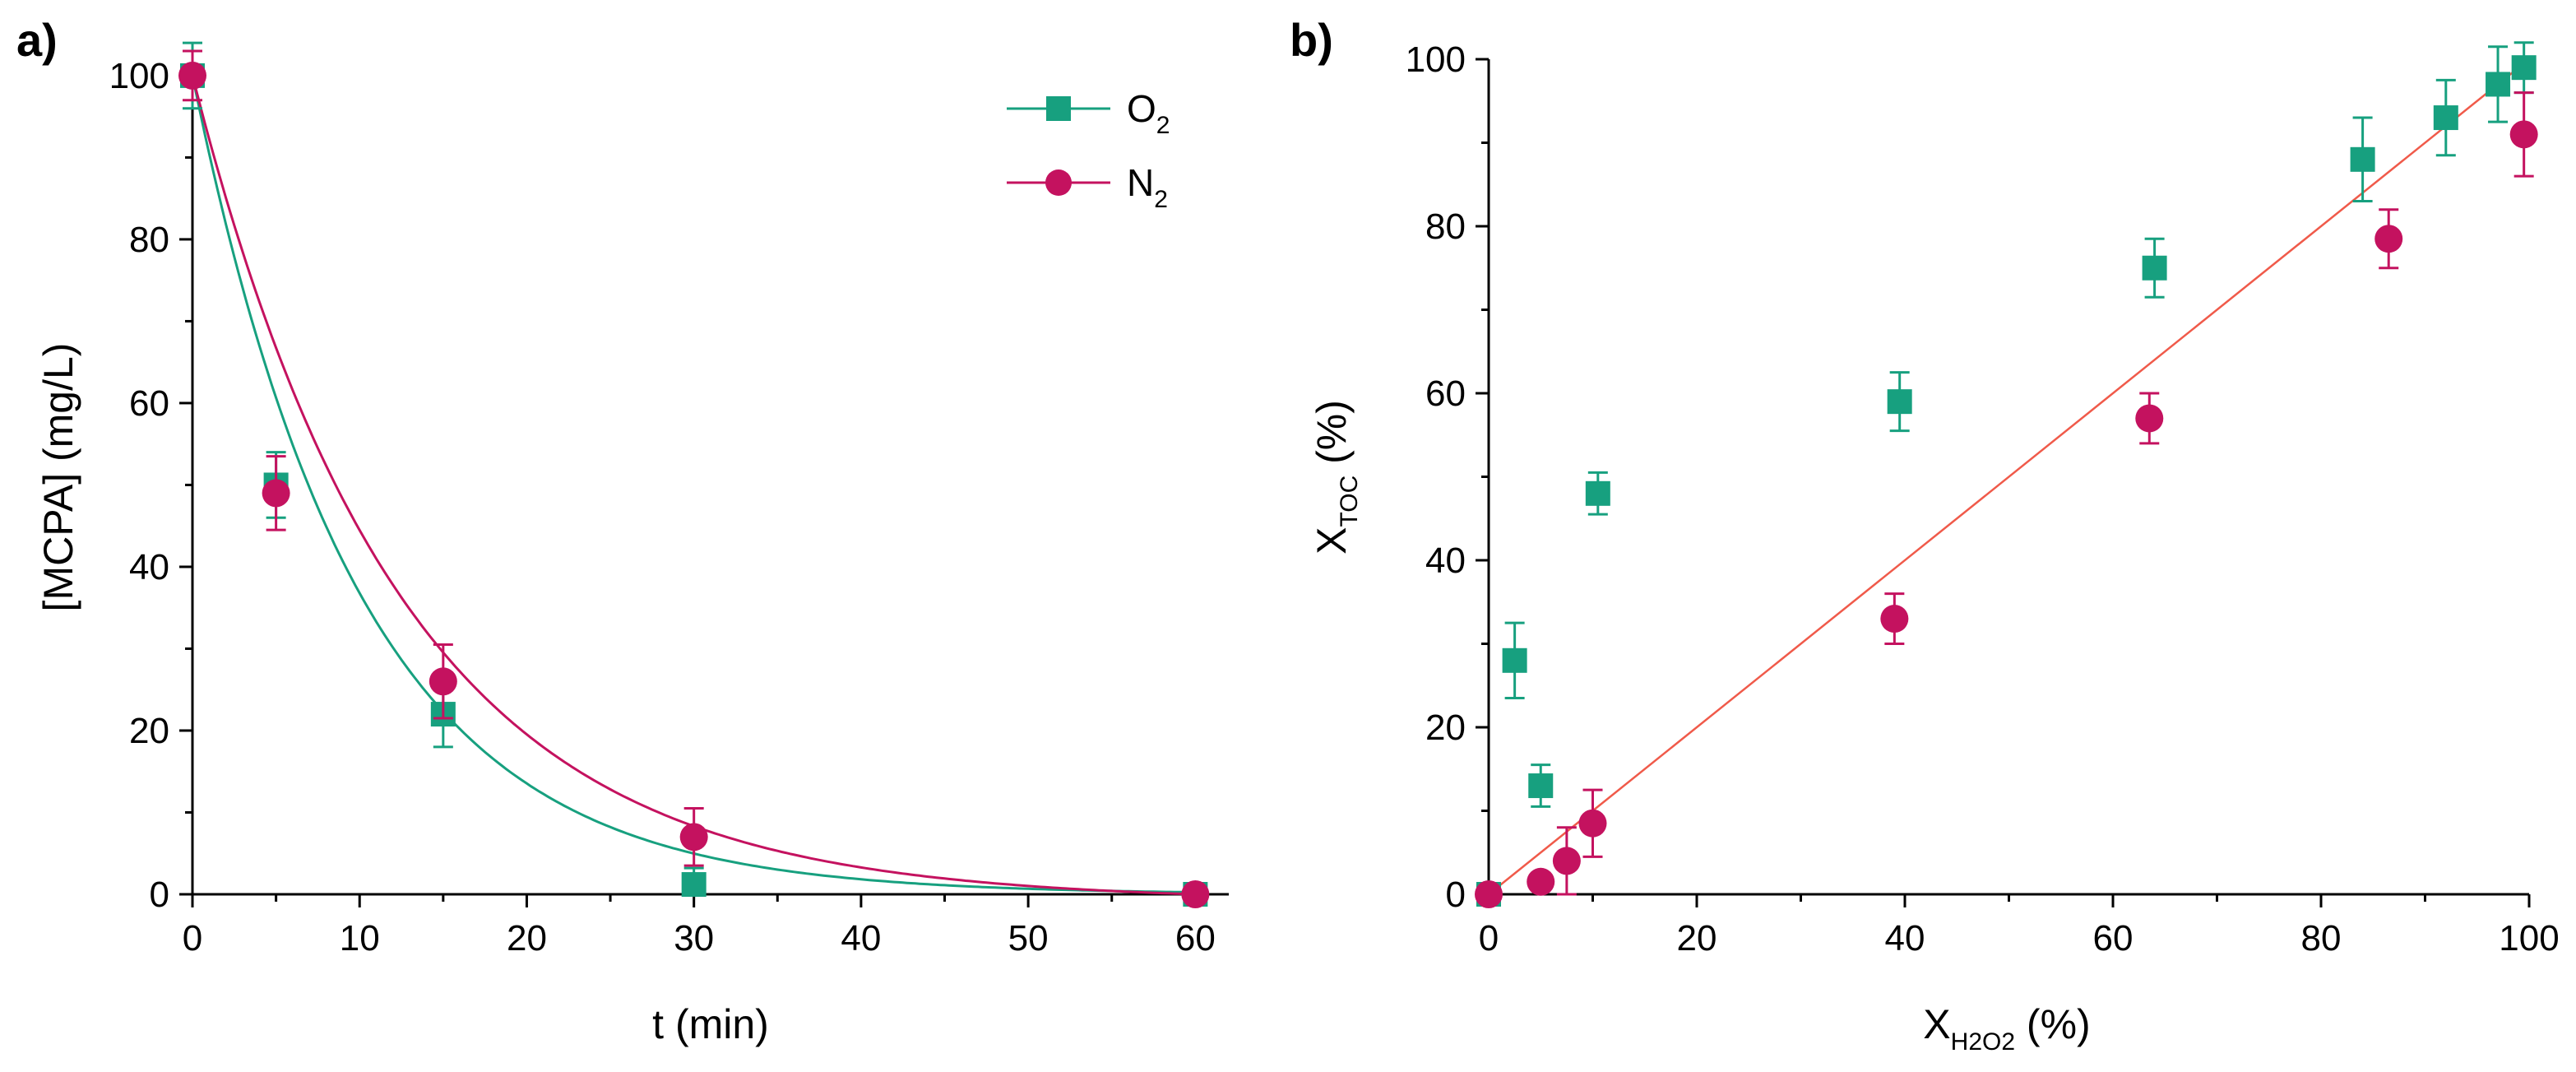 Image resolution: width=2576 pixels, height=1072 pixels. Describe the element at coordinates (2529, 938) in the screenshot. I see `panel-b-x-tick-label: 100` at that location.